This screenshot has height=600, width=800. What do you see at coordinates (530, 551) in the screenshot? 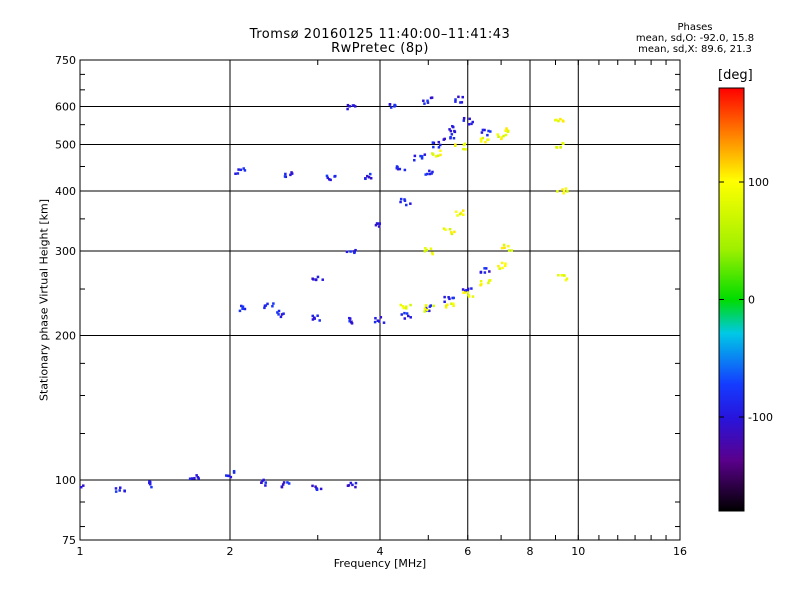
I see `x-tick-label: 8` at bounding box center [530, 551].